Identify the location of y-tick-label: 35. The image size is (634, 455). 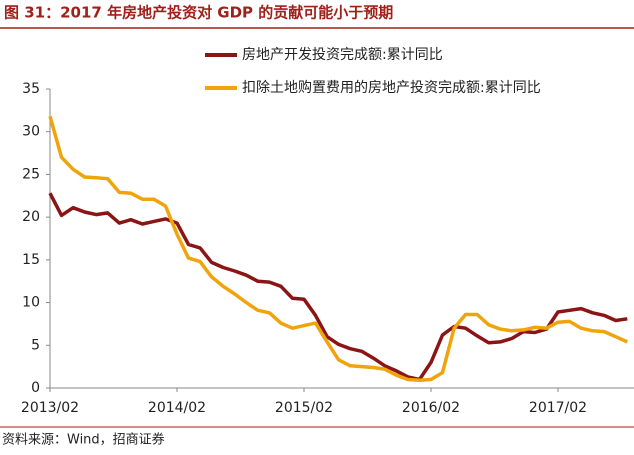
(31, 89).